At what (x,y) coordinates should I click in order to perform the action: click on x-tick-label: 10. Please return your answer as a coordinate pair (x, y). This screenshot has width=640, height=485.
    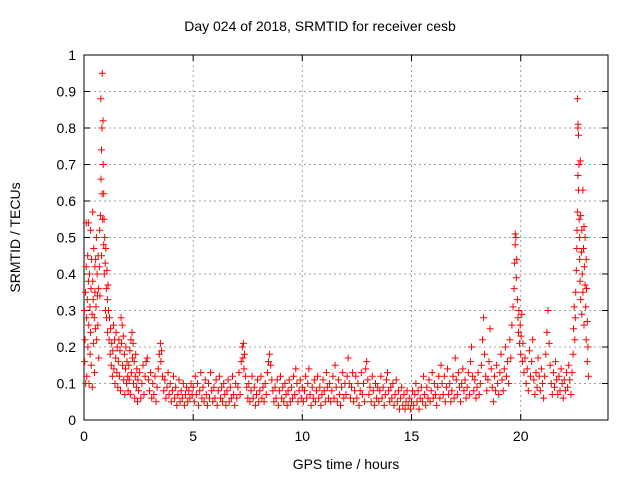
    Looking at the image, I should click on (303, 436).